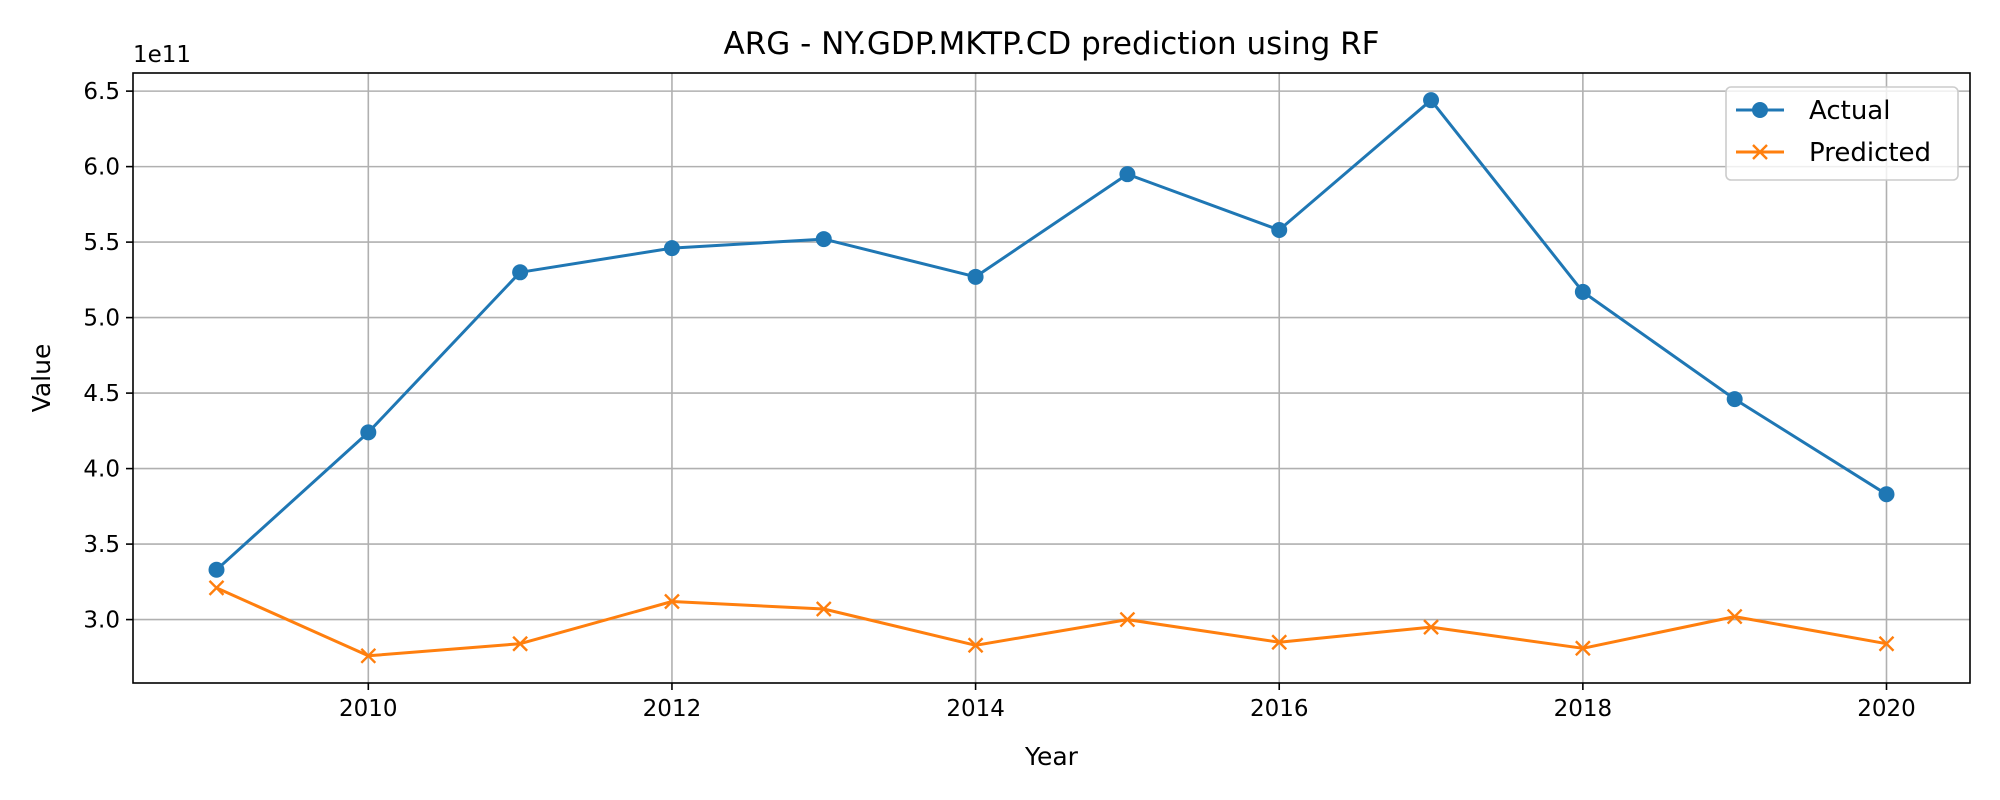 This screenshot has width=2000, height=800. Describe the element at coordinates (1886, 709) in the screenshot. I see `x-tick-label: 2020` at that location.